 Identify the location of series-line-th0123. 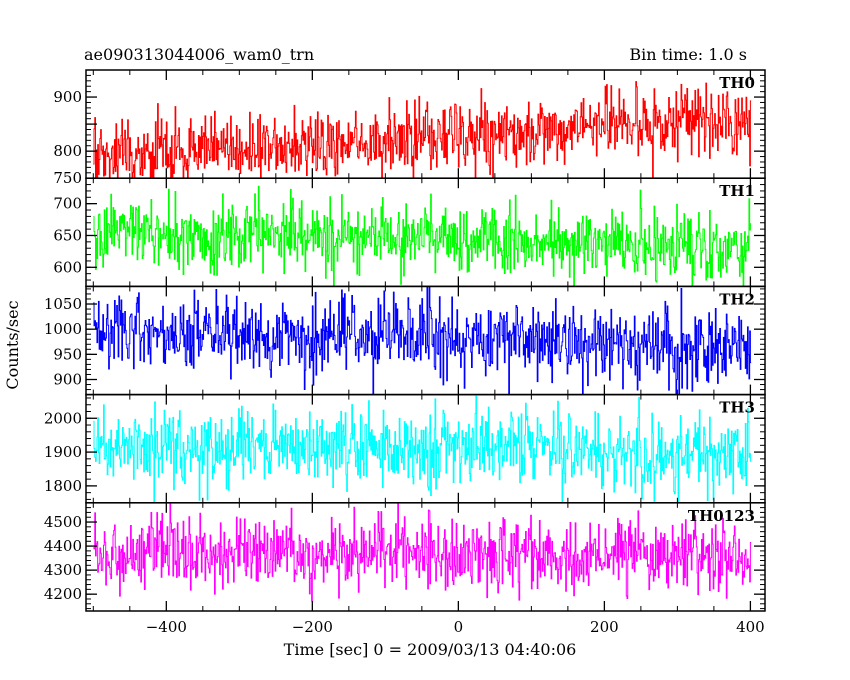
(422, 552).